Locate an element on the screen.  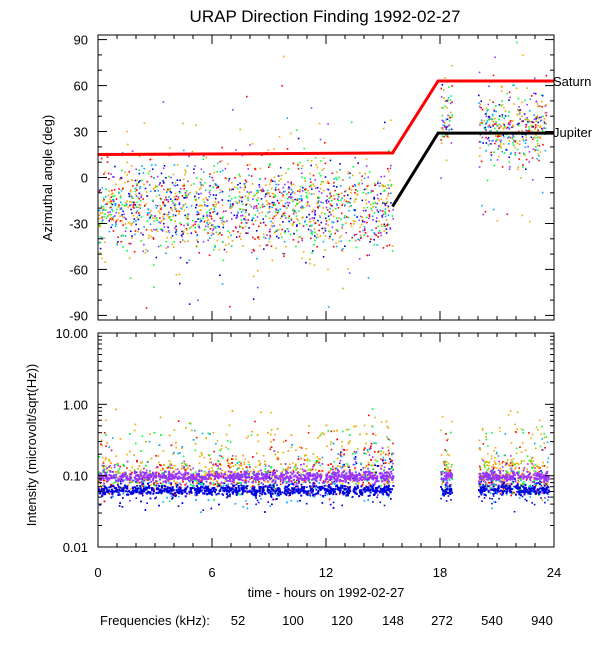
top-ytick-label: 30 is located at coordinates (81, 132).